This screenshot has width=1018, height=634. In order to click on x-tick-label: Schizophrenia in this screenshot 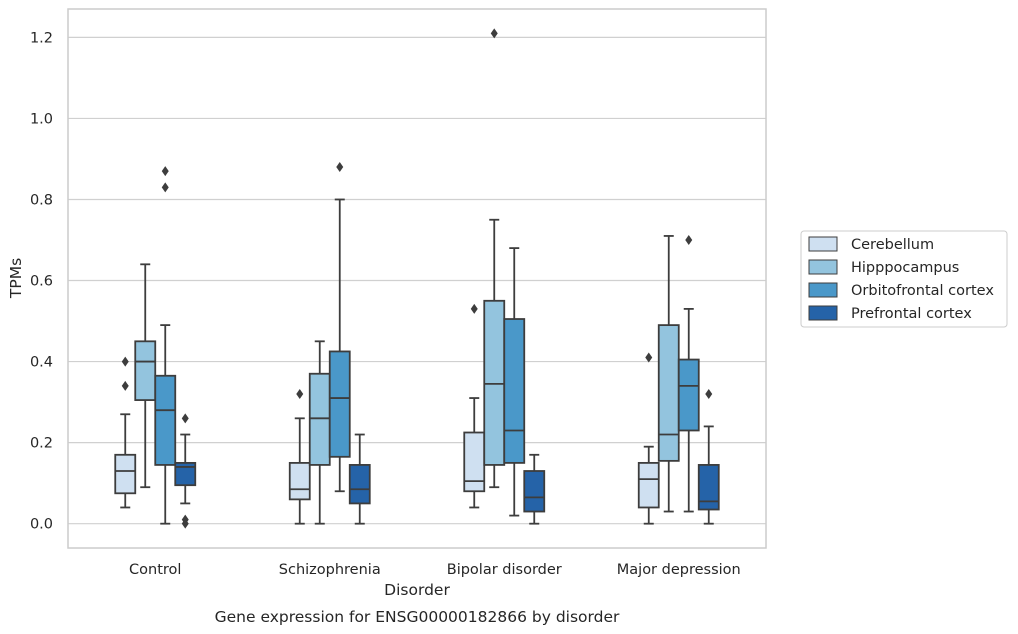, I will do `click(330, 570)`.